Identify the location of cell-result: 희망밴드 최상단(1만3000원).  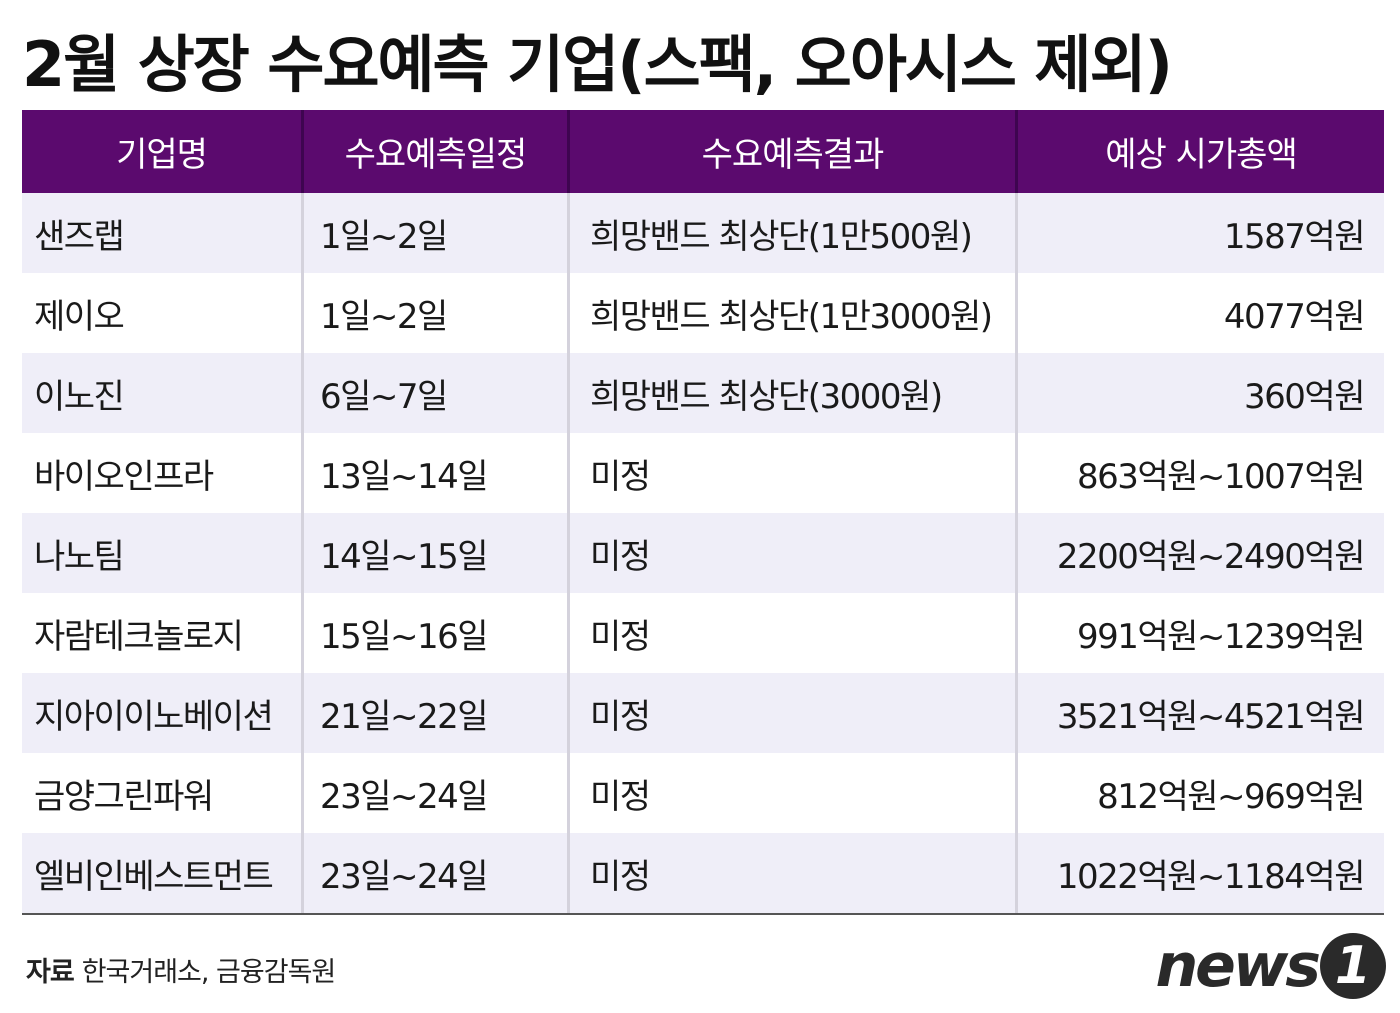
(794, 313).